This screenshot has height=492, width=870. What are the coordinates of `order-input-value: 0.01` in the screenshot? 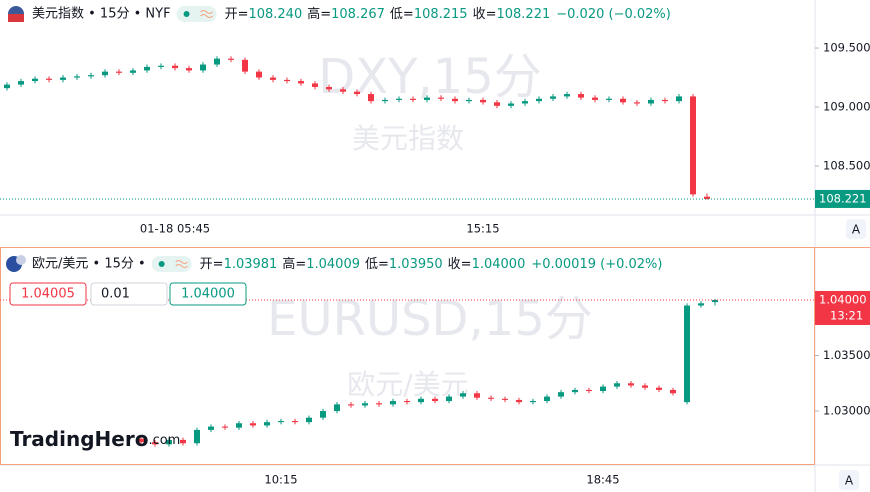 It's located at (115, 294).